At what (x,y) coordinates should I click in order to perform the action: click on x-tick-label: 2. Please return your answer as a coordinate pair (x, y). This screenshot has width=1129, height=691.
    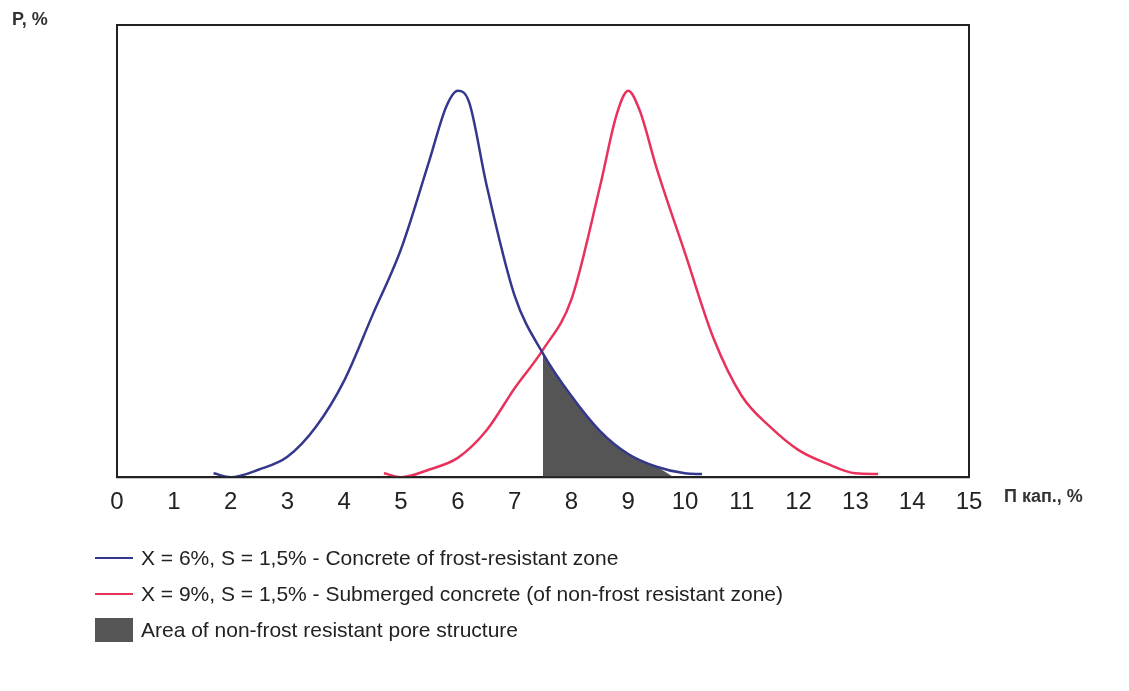
    Looking at the image, I should click on (230, 501).